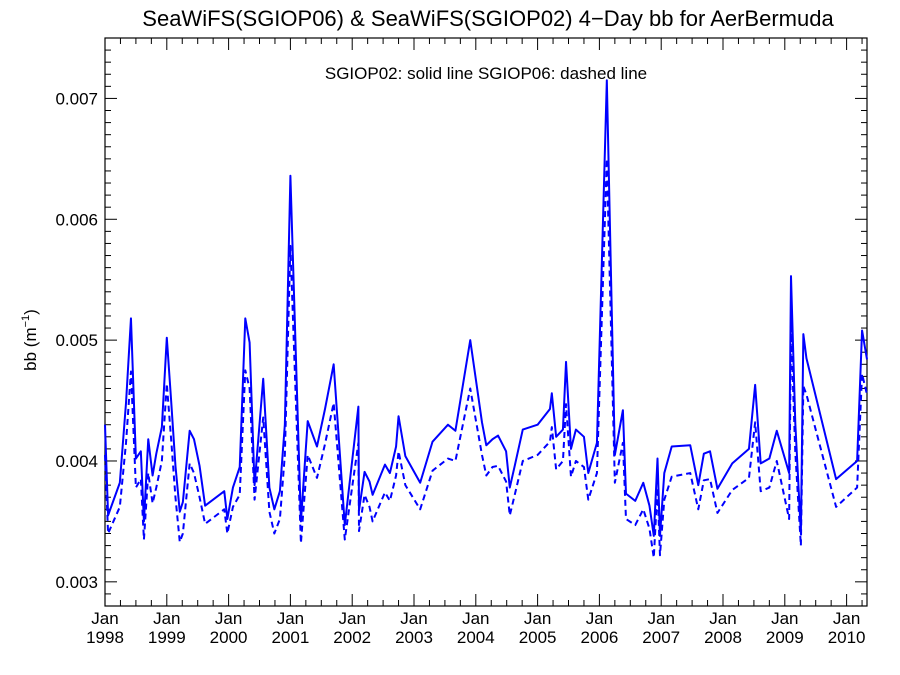 Image resolution: width=900 pixels, height=675 pixels. I want to click on y-tick-label: 0.005, so click(76, 340).